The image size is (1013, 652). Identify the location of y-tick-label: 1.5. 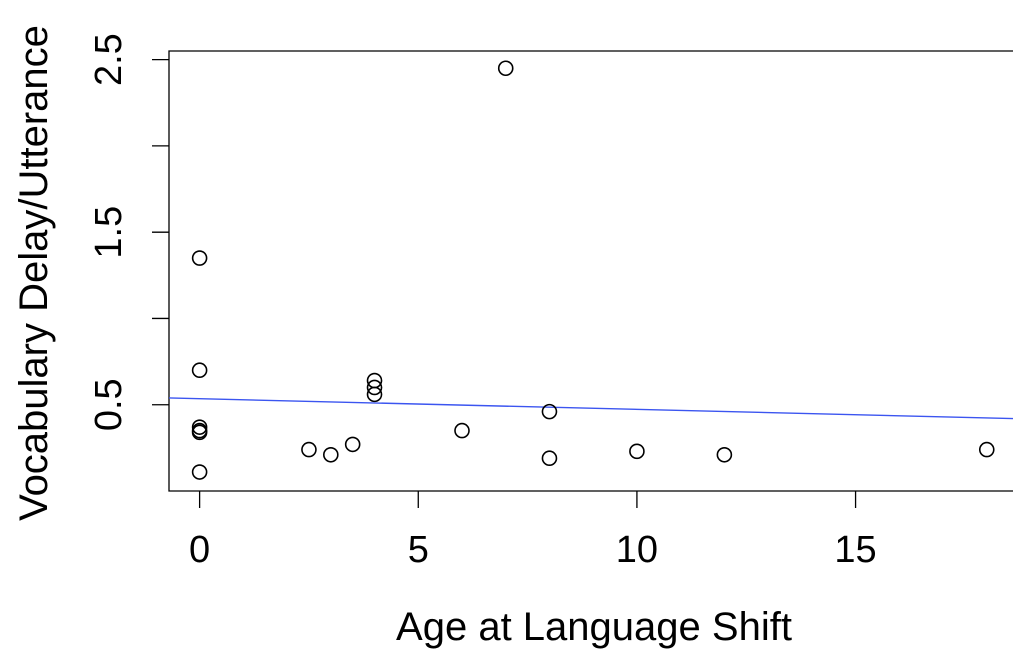
(109, 232).